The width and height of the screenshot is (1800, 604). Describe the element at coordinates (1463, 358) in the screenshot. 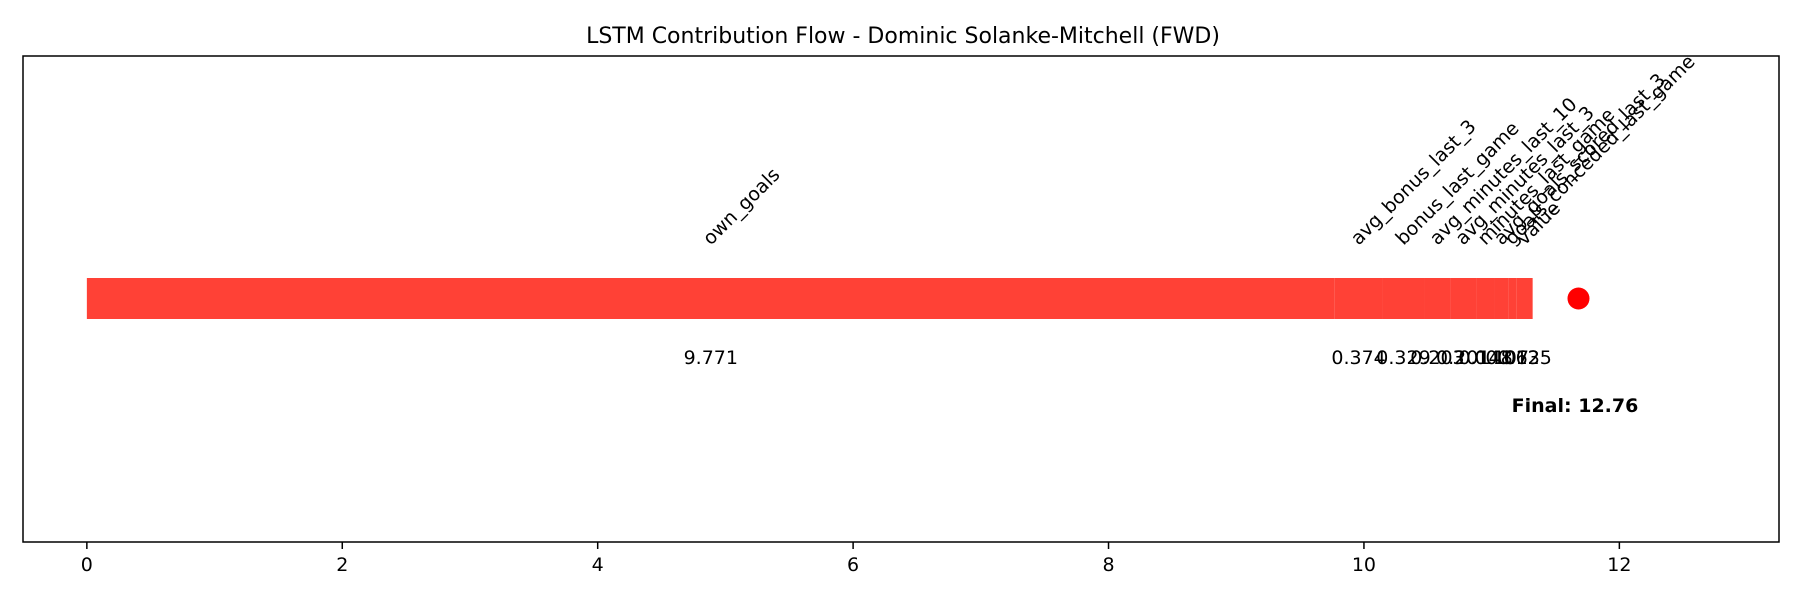

I see `value-label: 0.201` at that location.